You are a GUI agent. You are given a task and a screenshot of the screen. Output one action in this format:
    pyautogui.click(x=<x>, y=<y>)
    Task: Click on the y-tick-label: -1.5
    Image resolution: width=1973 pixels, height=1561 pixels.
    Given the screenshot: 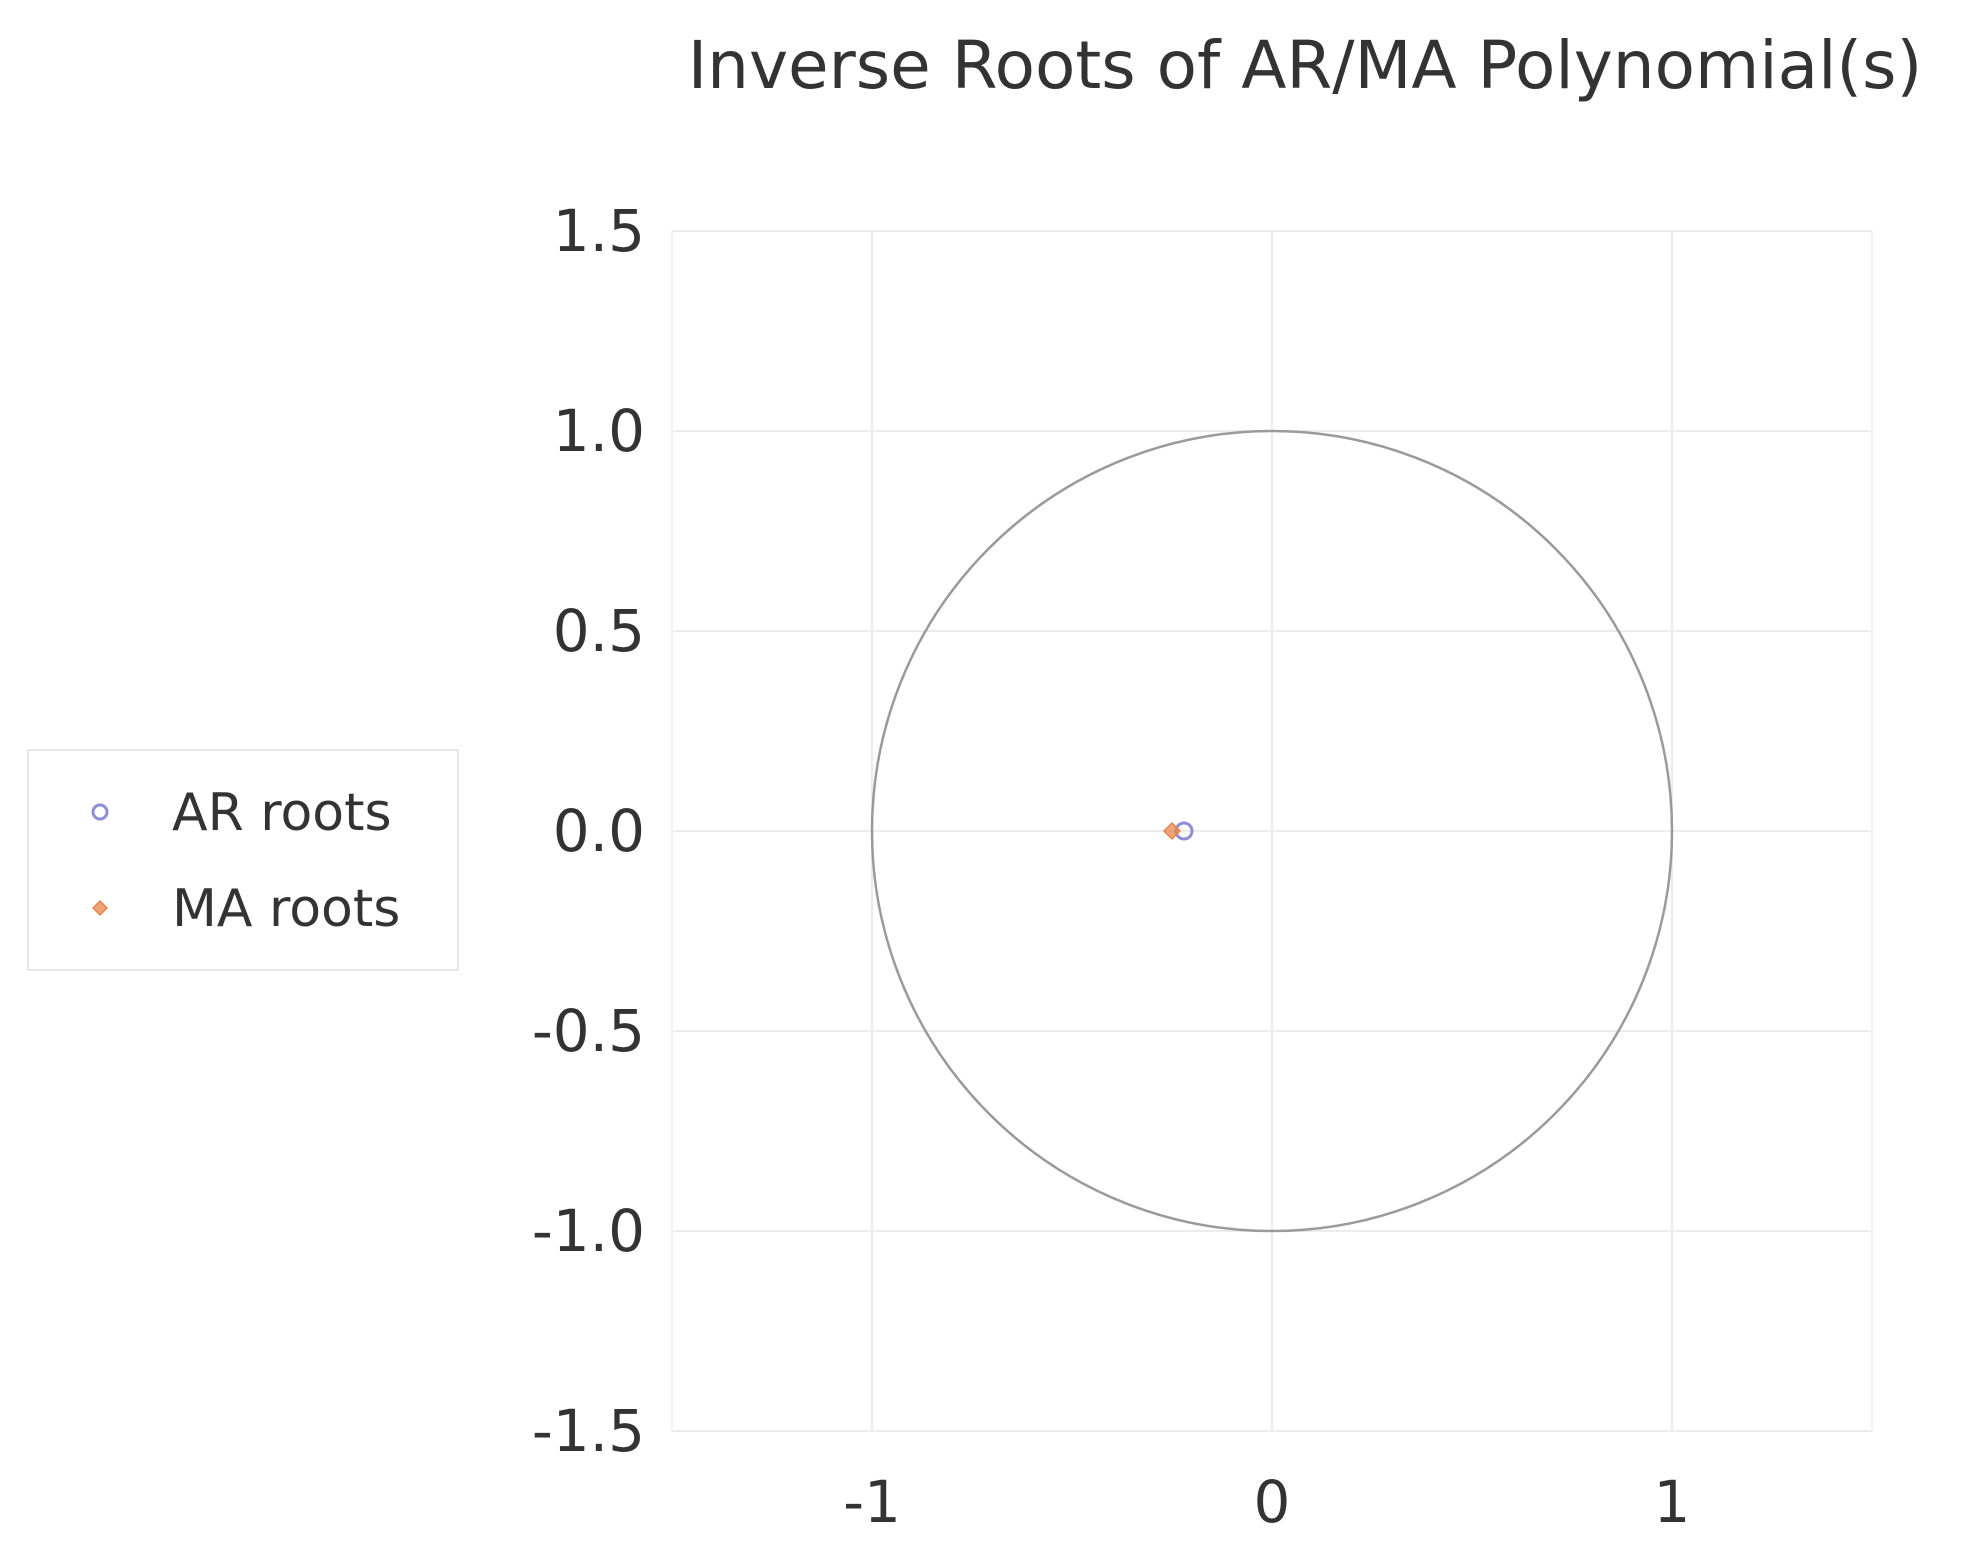 What is the action you would take?
    pyautogui.click(x=588, y=1431)
    